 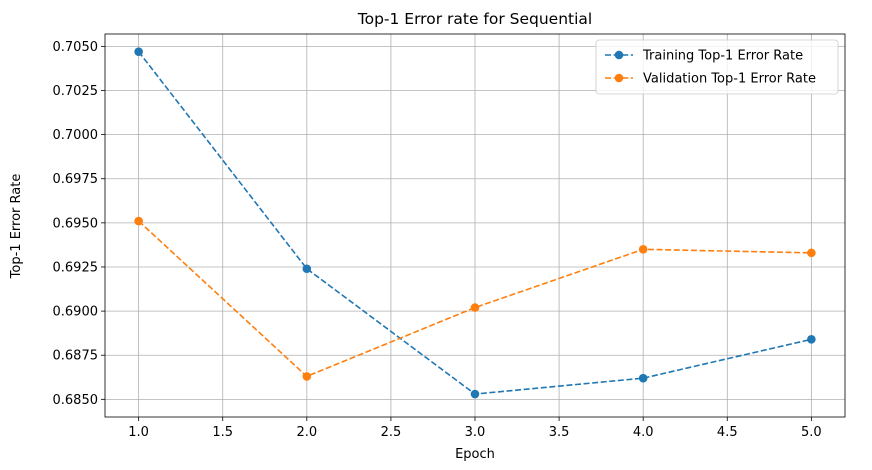 What do you see at coordinates (16, 227) in the screenshot?
I see `y-axis-label: Top-1 Error Rate` at bounding box center [16, 227].